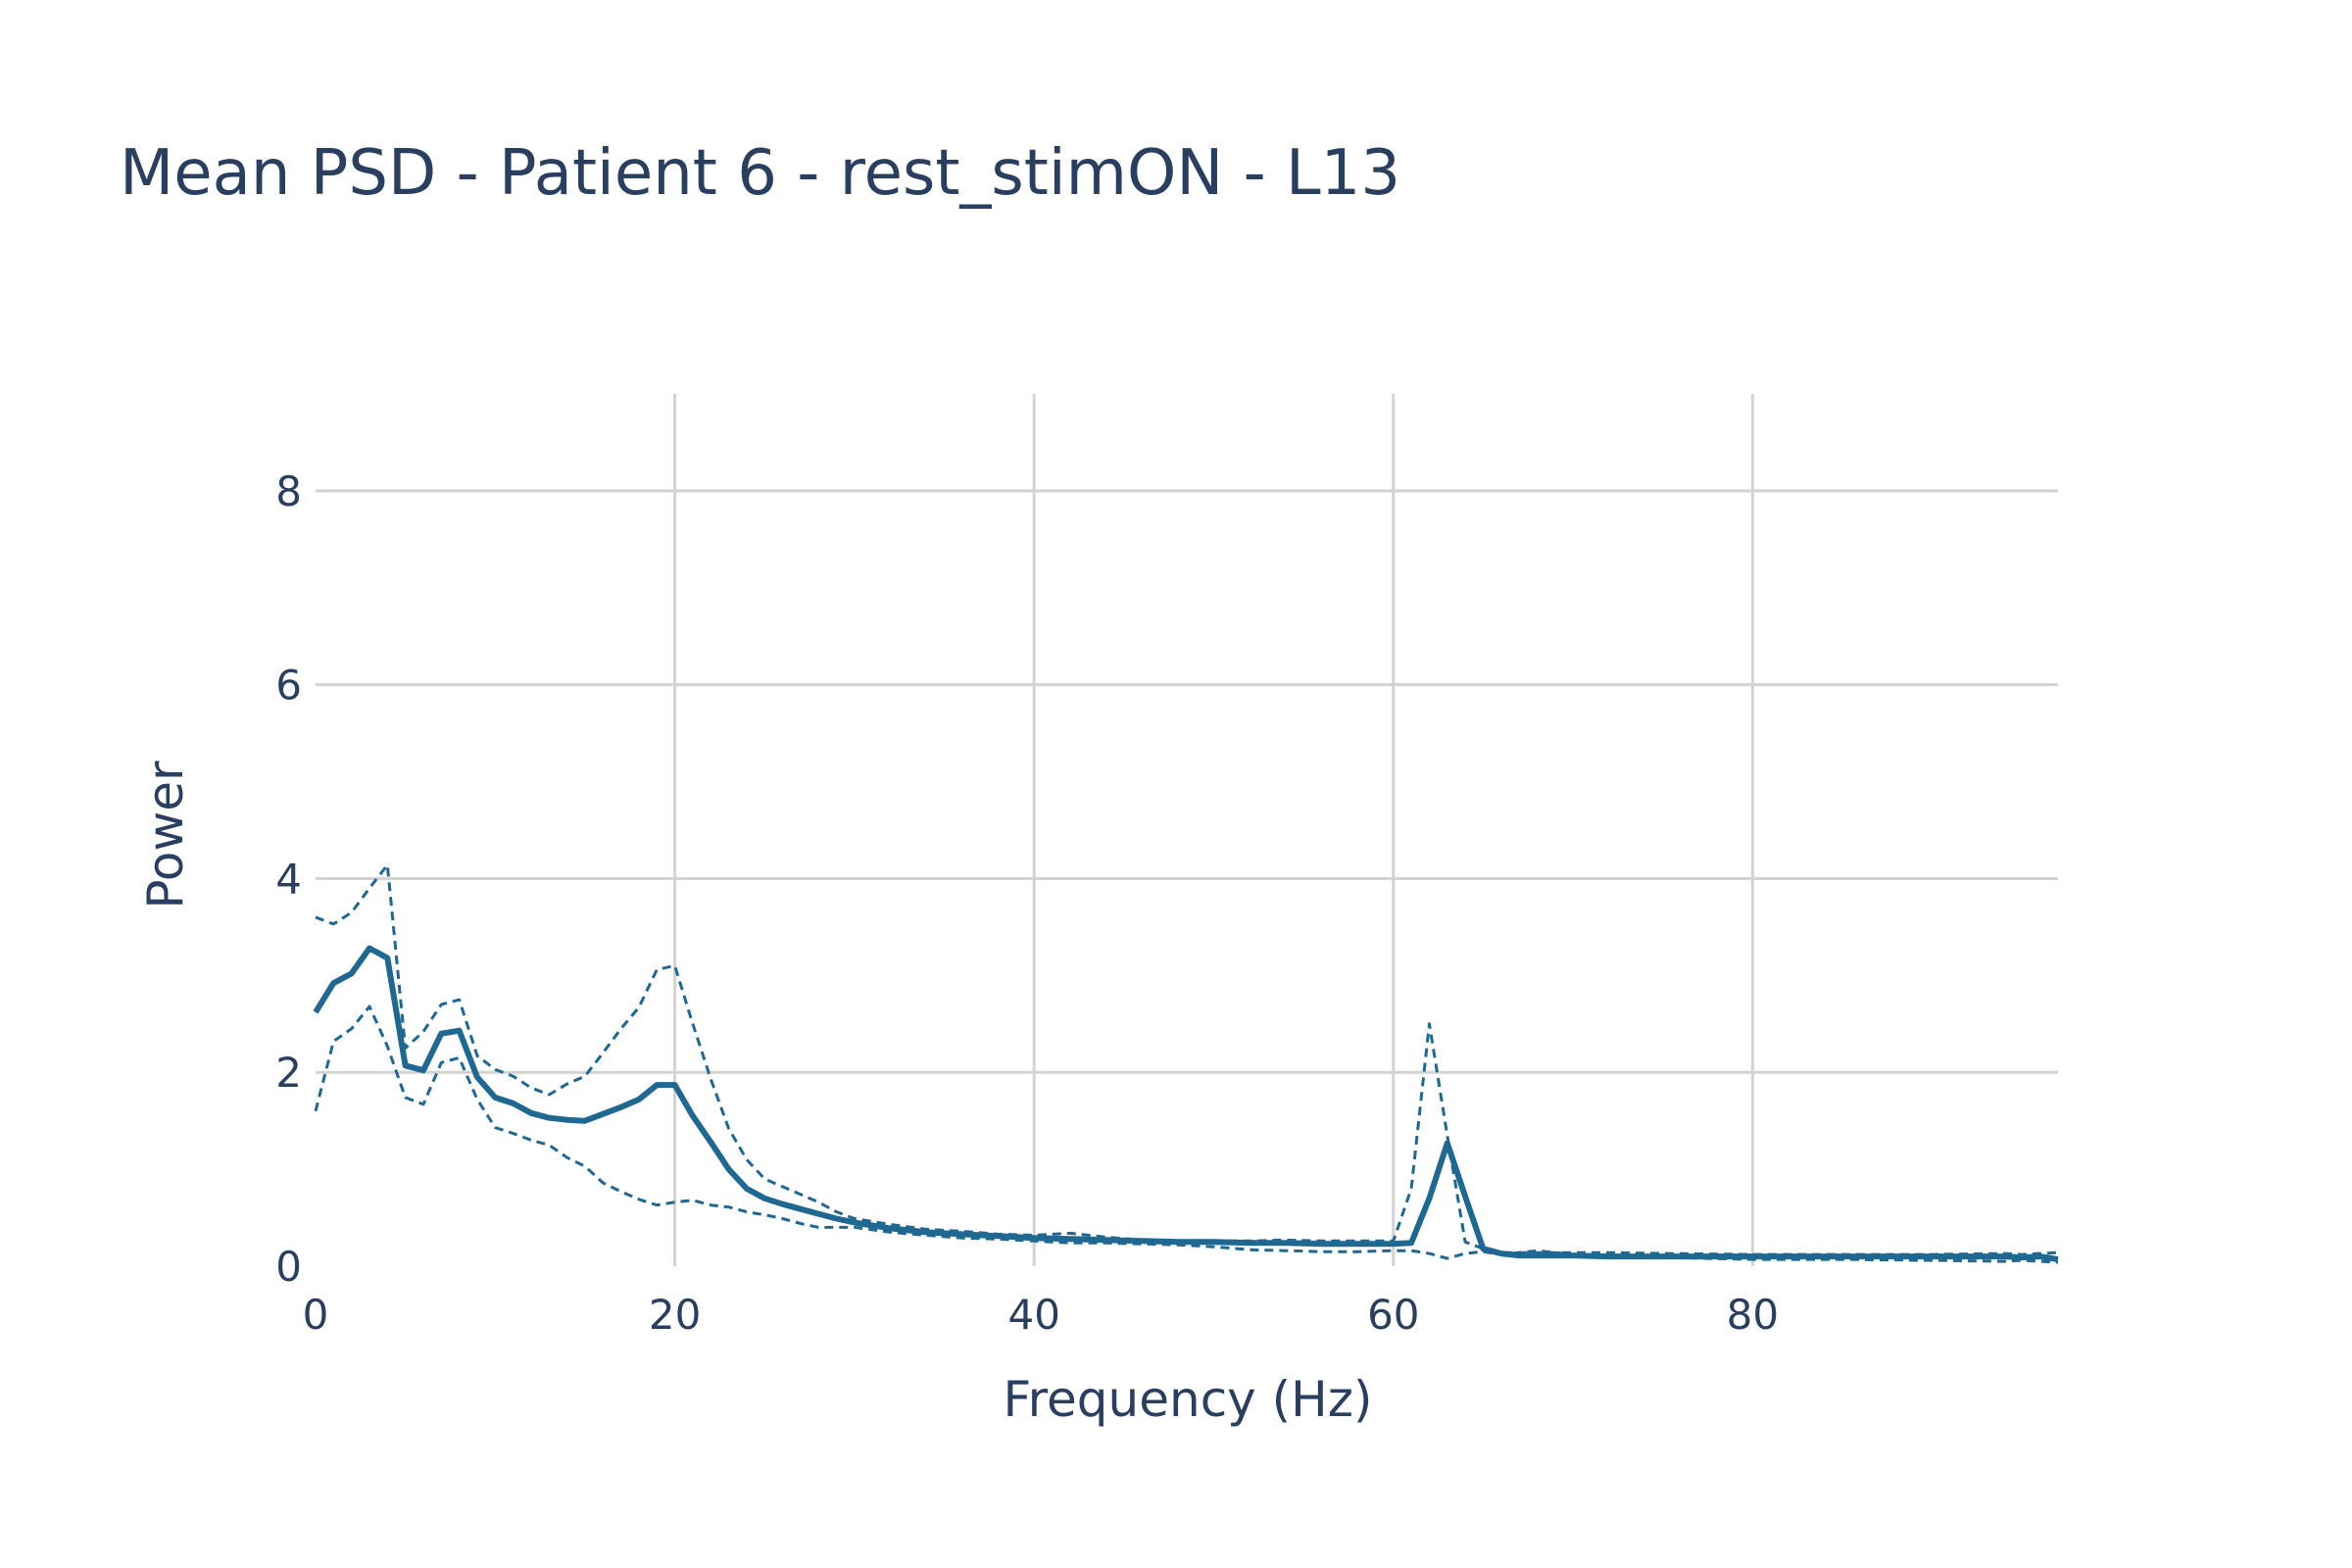 The height and width of the screenshot is (1568, 2352). I want to click on lower-bound-dashed-line, so click(1186, 1134).